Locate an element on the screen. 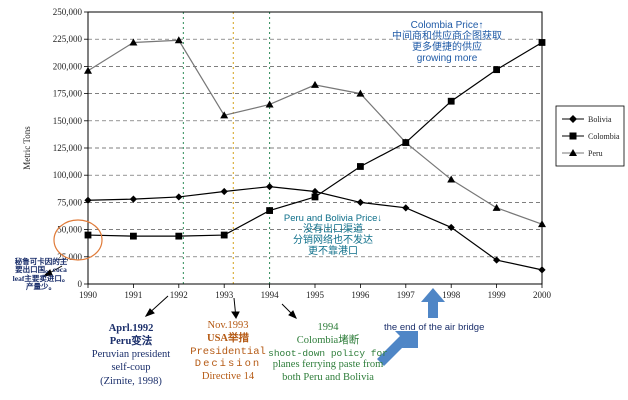 The height and width of the screenshot is (400, 628). x-tick-label: 1997 is located at coordinates (406, 295).